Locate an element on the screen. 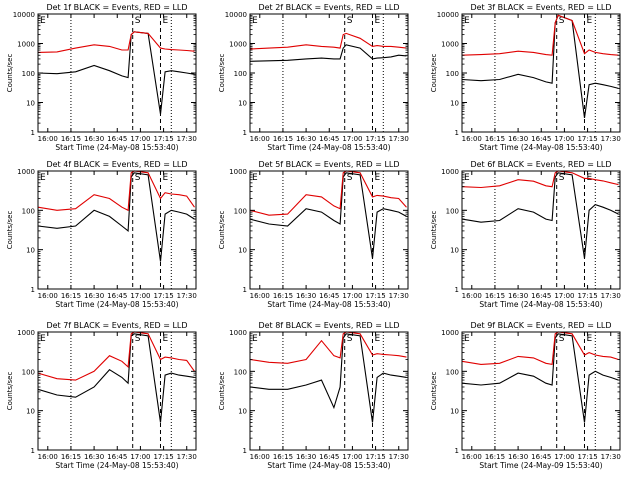 The height and width of the screenshot is (480, 640). chart-title: Det 6f BLACK = Events, RED = LLD is located at coordinates (540, 164).